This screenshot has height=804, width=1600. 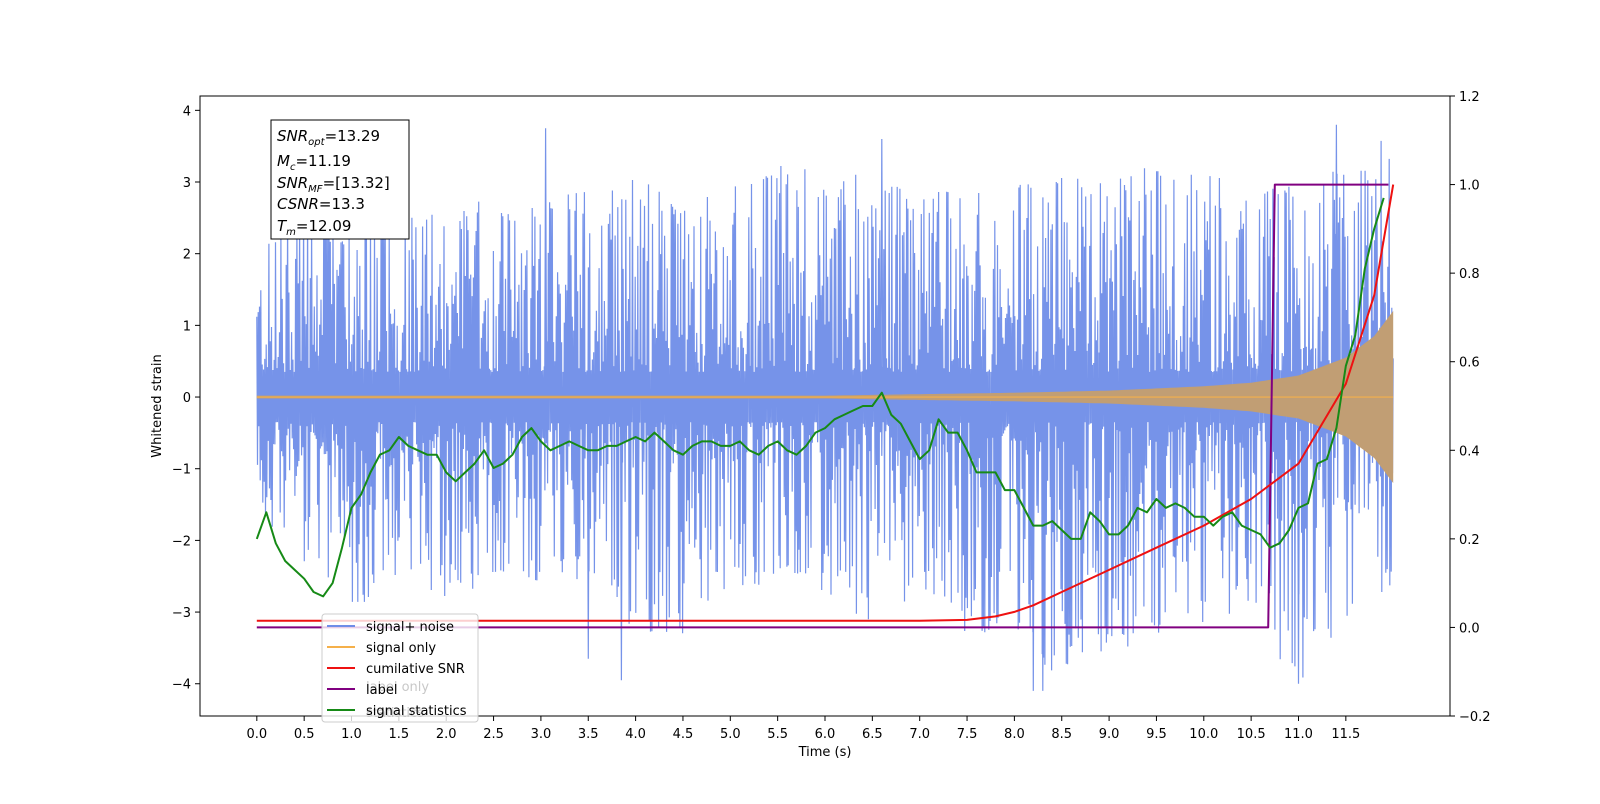 What do you see at coordinates (333, 184) in the screenshot?
I see `stats-line: SNRMF=[13.32]` at bounding box center [333, 184].